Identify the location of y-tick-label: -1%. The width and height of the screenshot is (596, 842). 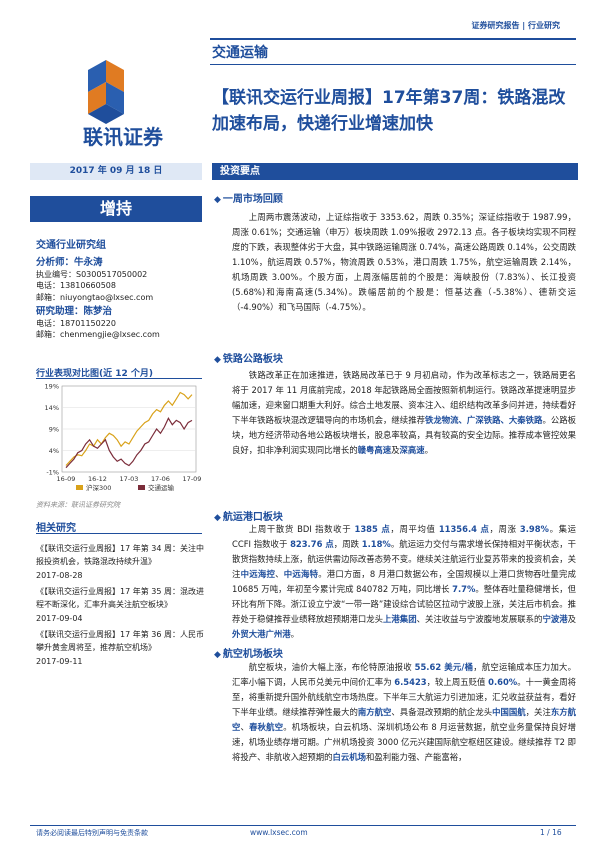
(52, 473).